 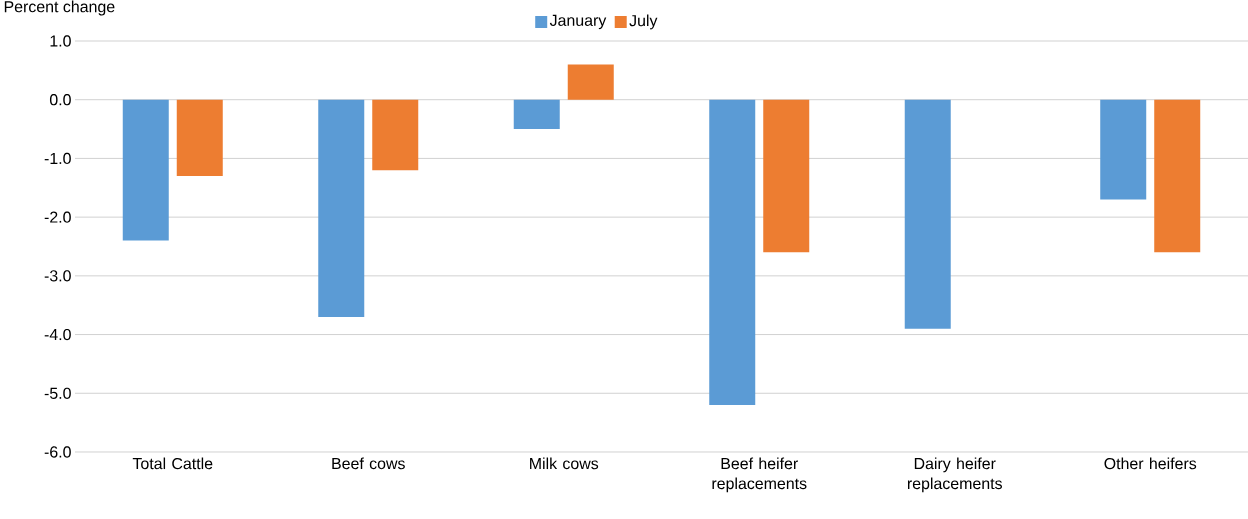 What do you see at coordinates (57, 158) in the screenshot?
I see `y-tick-label: -1.0` at bounding box center [57, 158].